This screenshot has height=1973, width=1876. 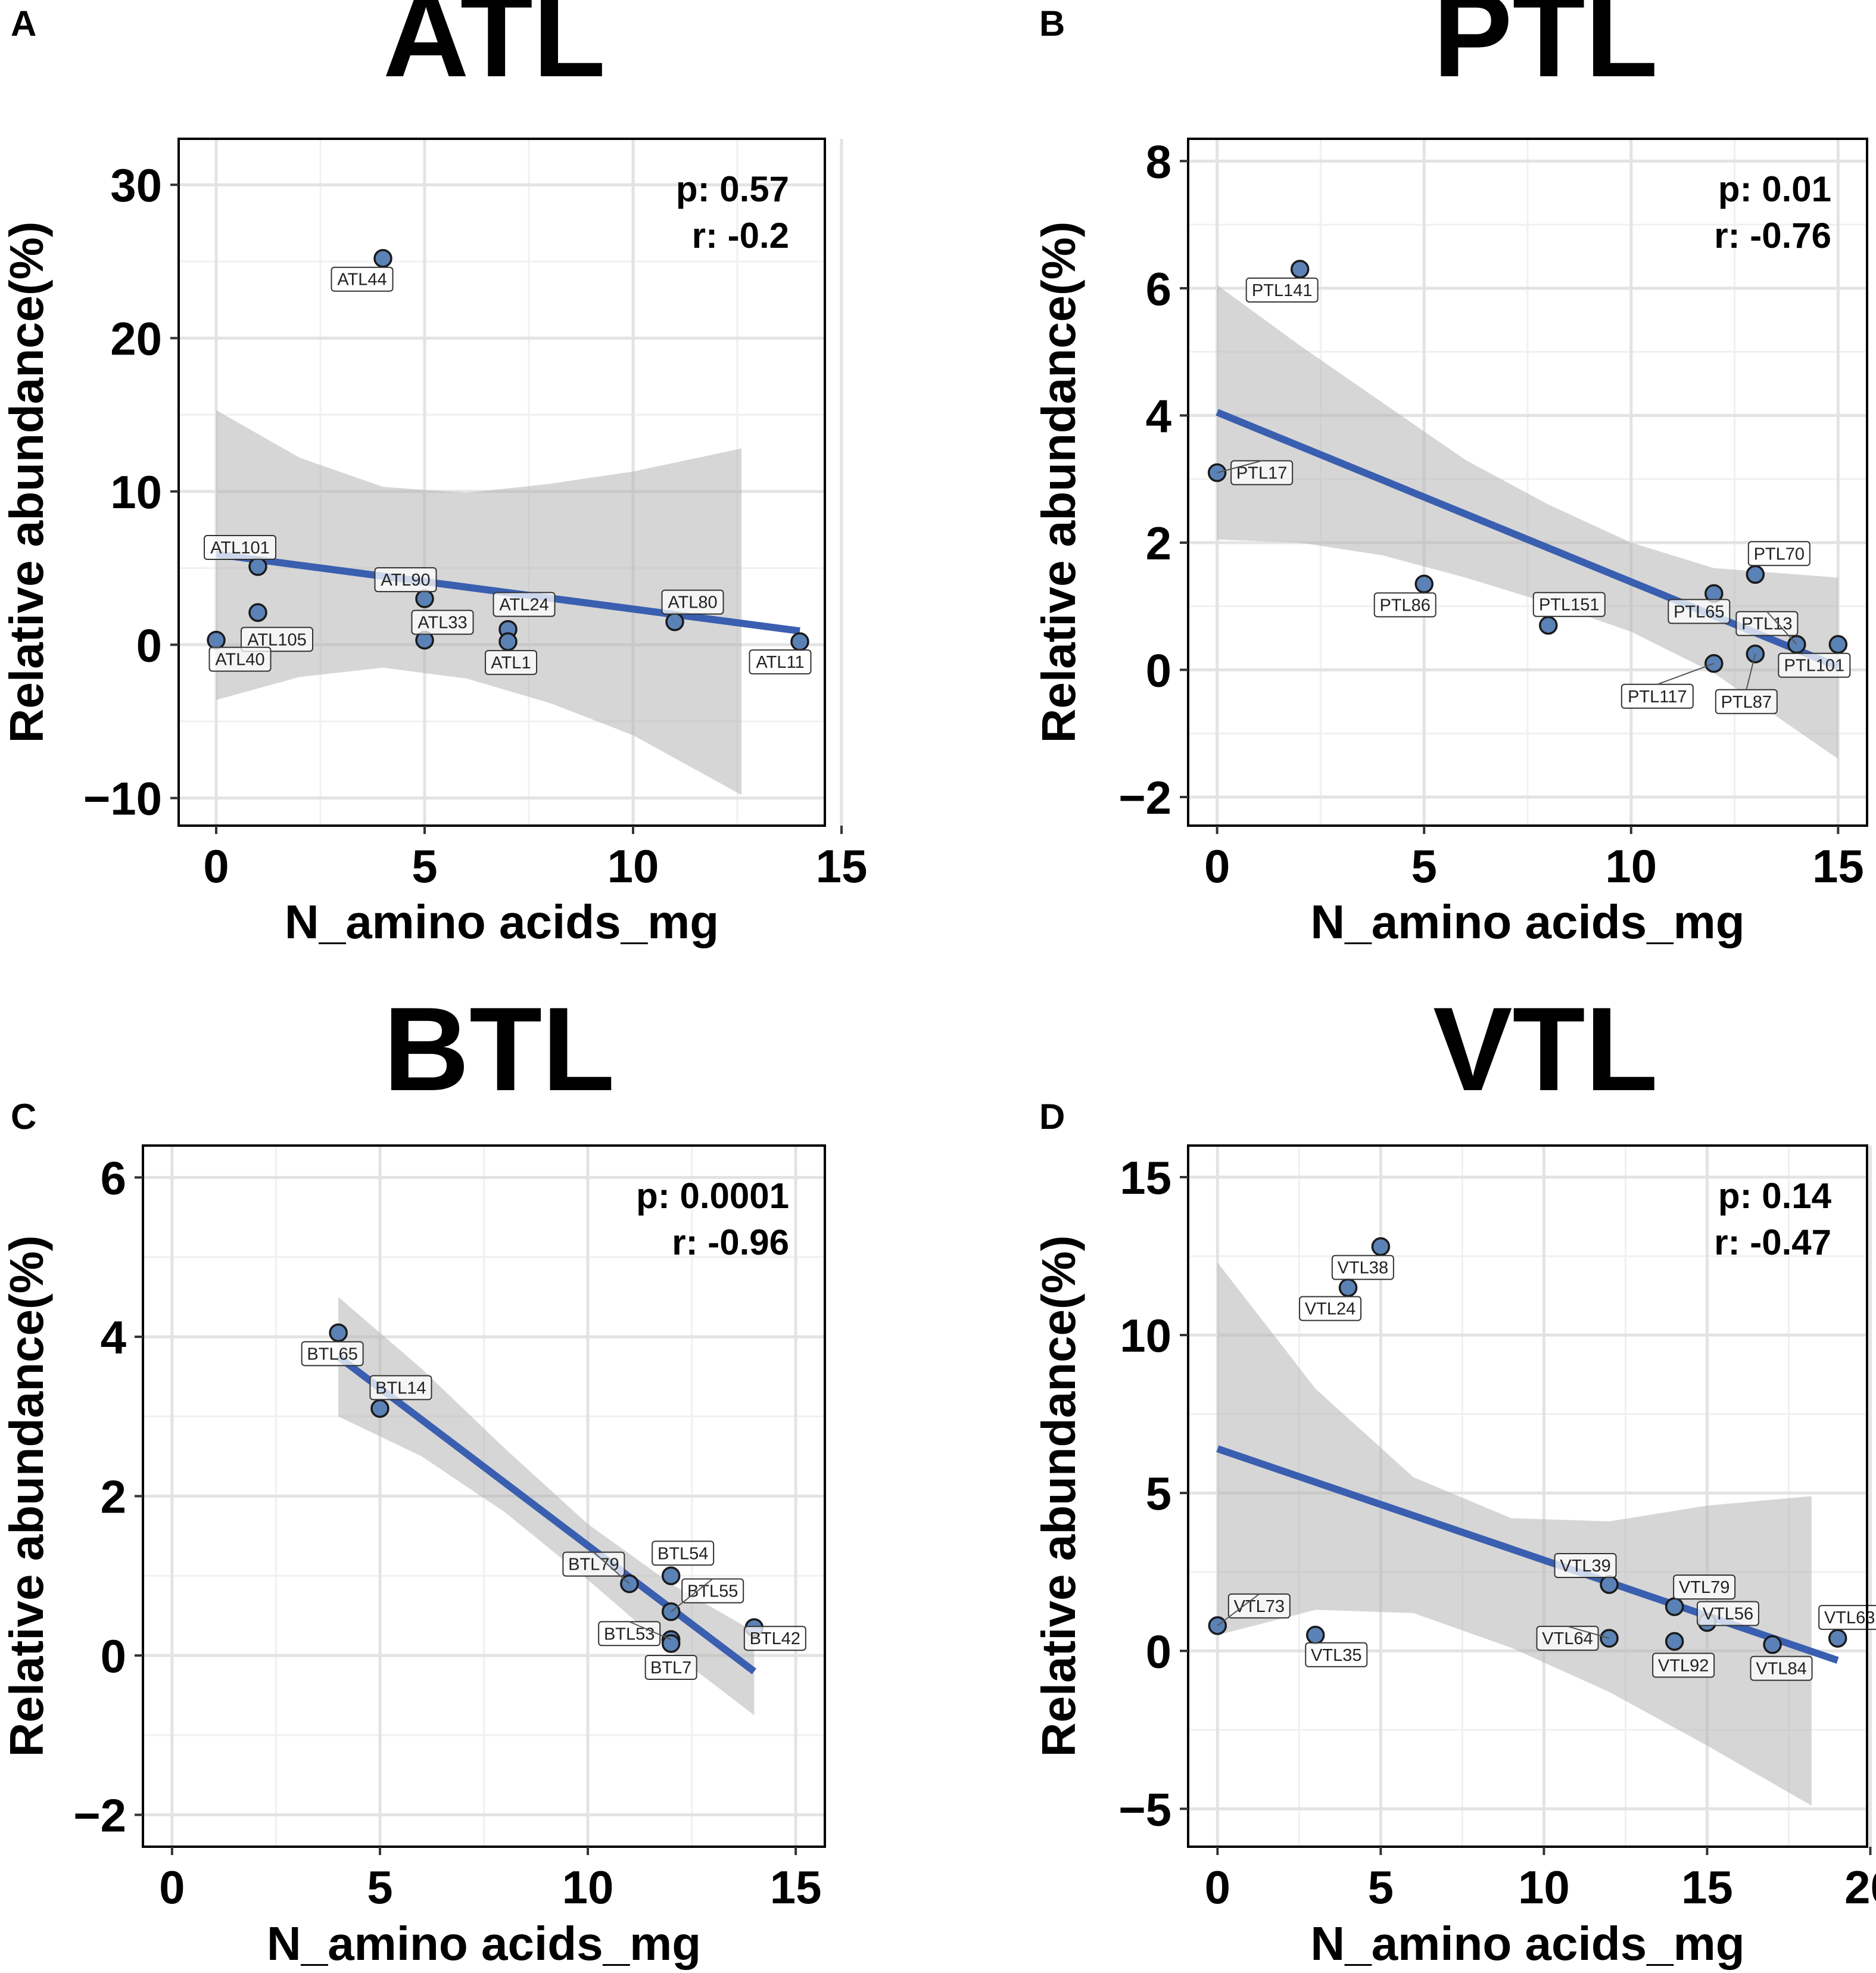 What do you see at coordinates (593, 1565) in the screenshot?
I see `point-label: BTL79` at bounding box center [593, 1565].